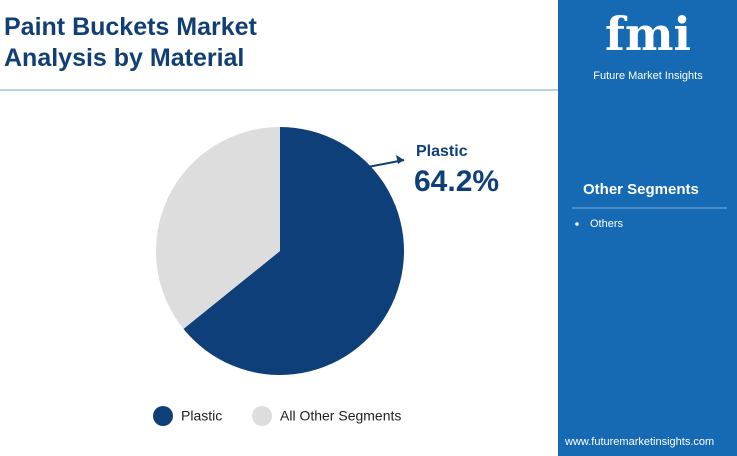 Image resolution: width=737 pixels, height=456 pixels. What do you see at coordinates (648, 34) in the screenshot?
I see `logo-mark: fmi` at bounding box center [648, 34].